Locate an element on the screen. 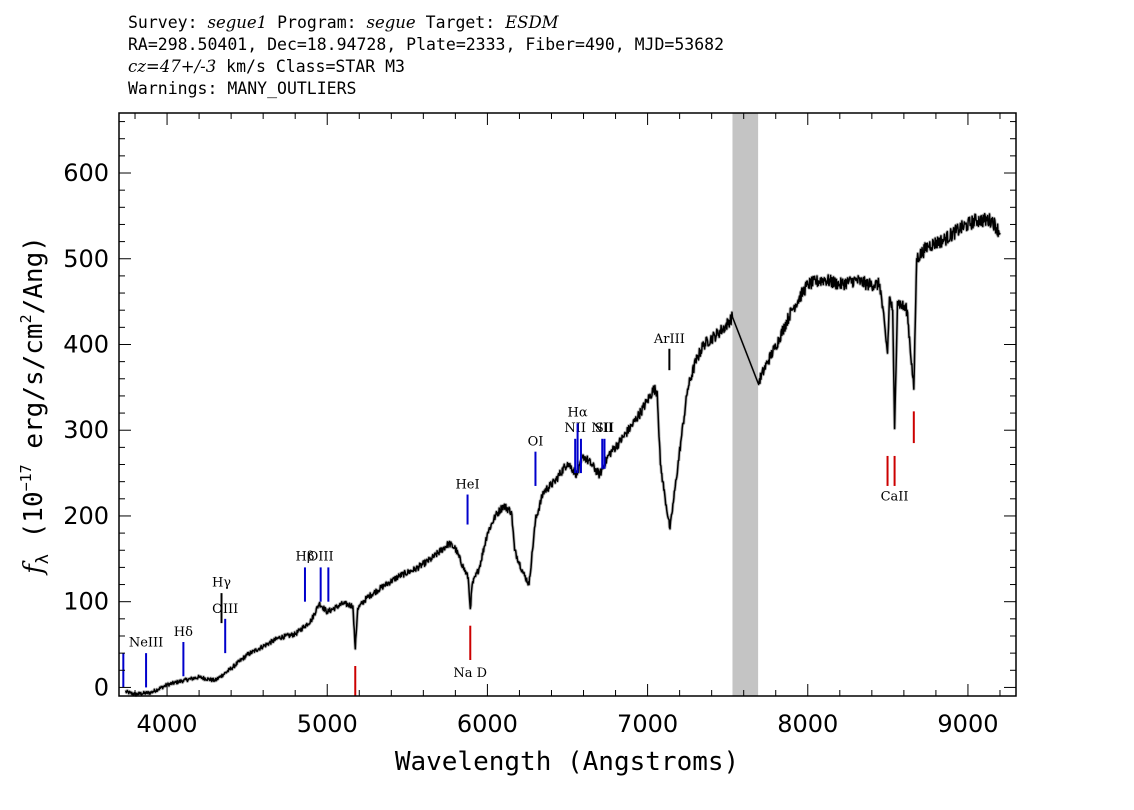 The height and width of the screenshot is (810, 1134). program-key: Program: is located at coordinates (317, 22).